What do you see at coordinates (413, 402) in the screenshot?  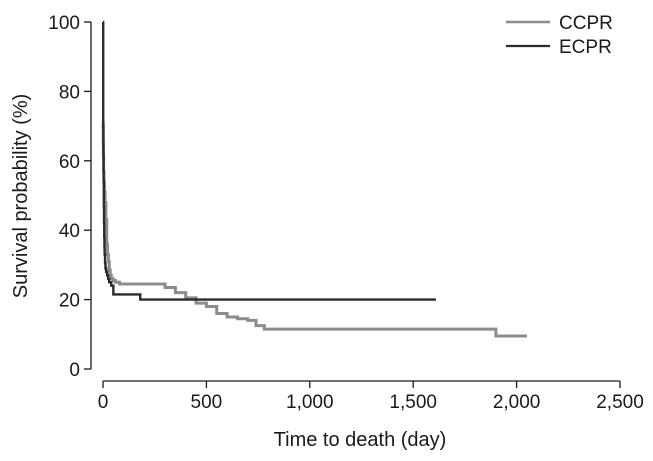 I see `x-tick-label: 1,500` at bounding box center [413, 402].